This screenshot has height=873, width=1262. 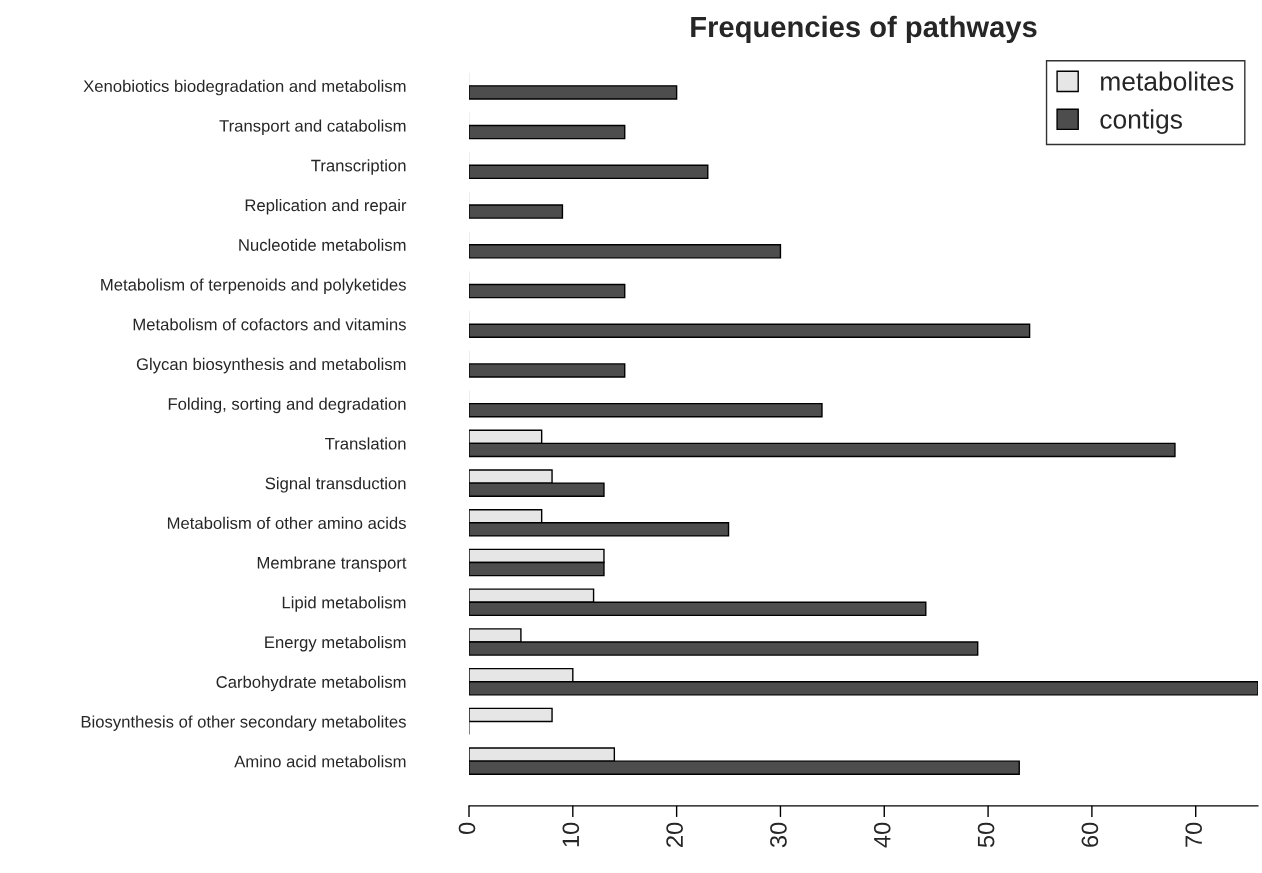 What do you see at coordinates (320, 761) in the screenshot?
I see `y-tick-label: Amino acid metabolism` at bounding box center [320, 761].